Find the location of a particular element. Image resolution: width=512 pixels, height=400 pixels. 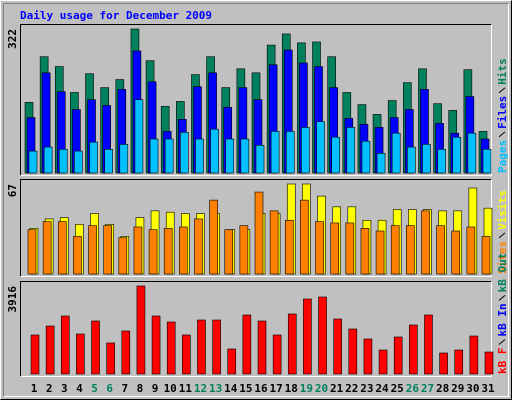

x-tick-label: 13 is located at coordinates (215, 388).